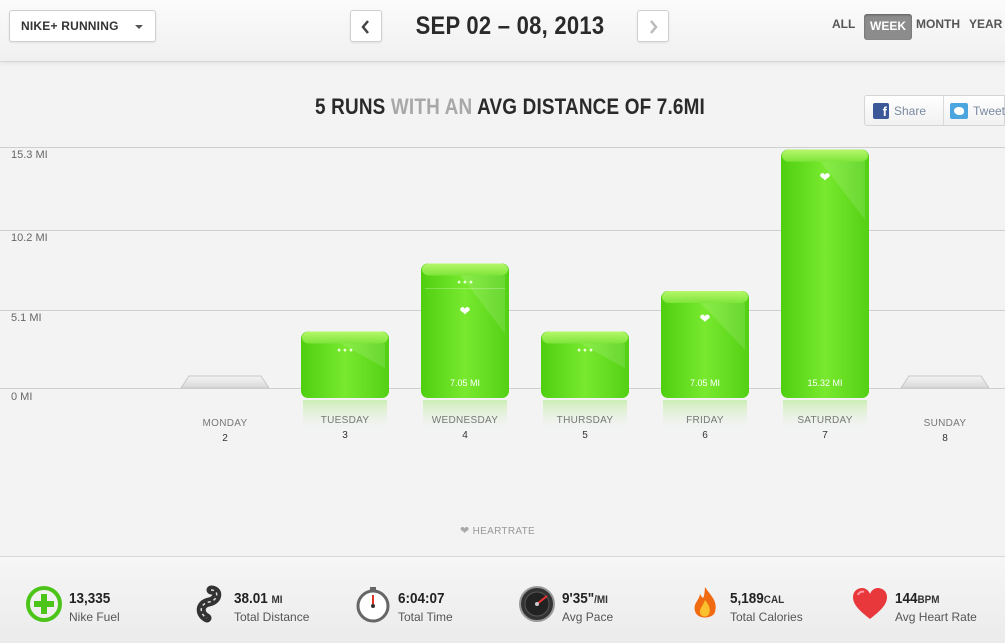 The image size is (1005, 643). Describe the element at coordinates (465, 531) in the screenshot. I see `heart-icon: ❤` at that location.